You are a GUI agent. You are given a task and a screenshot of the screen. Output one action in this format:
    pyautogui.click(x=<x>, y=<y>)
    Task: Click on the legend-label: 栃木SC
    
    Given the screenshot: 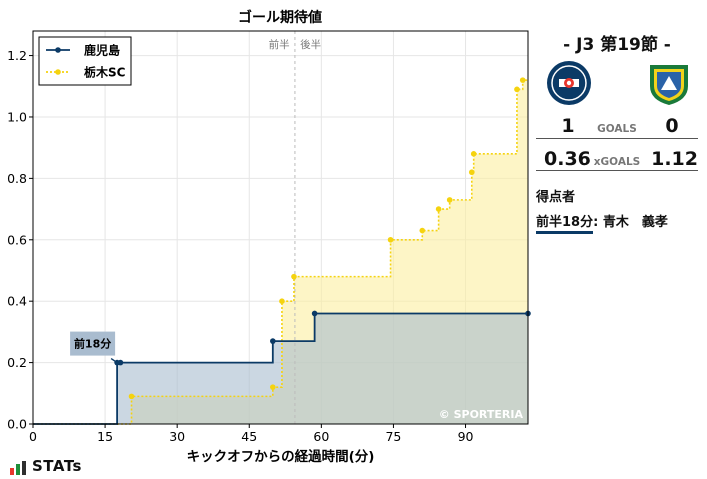 What is the action you would take?
    pyautogui.click(x=105, y=72)
    